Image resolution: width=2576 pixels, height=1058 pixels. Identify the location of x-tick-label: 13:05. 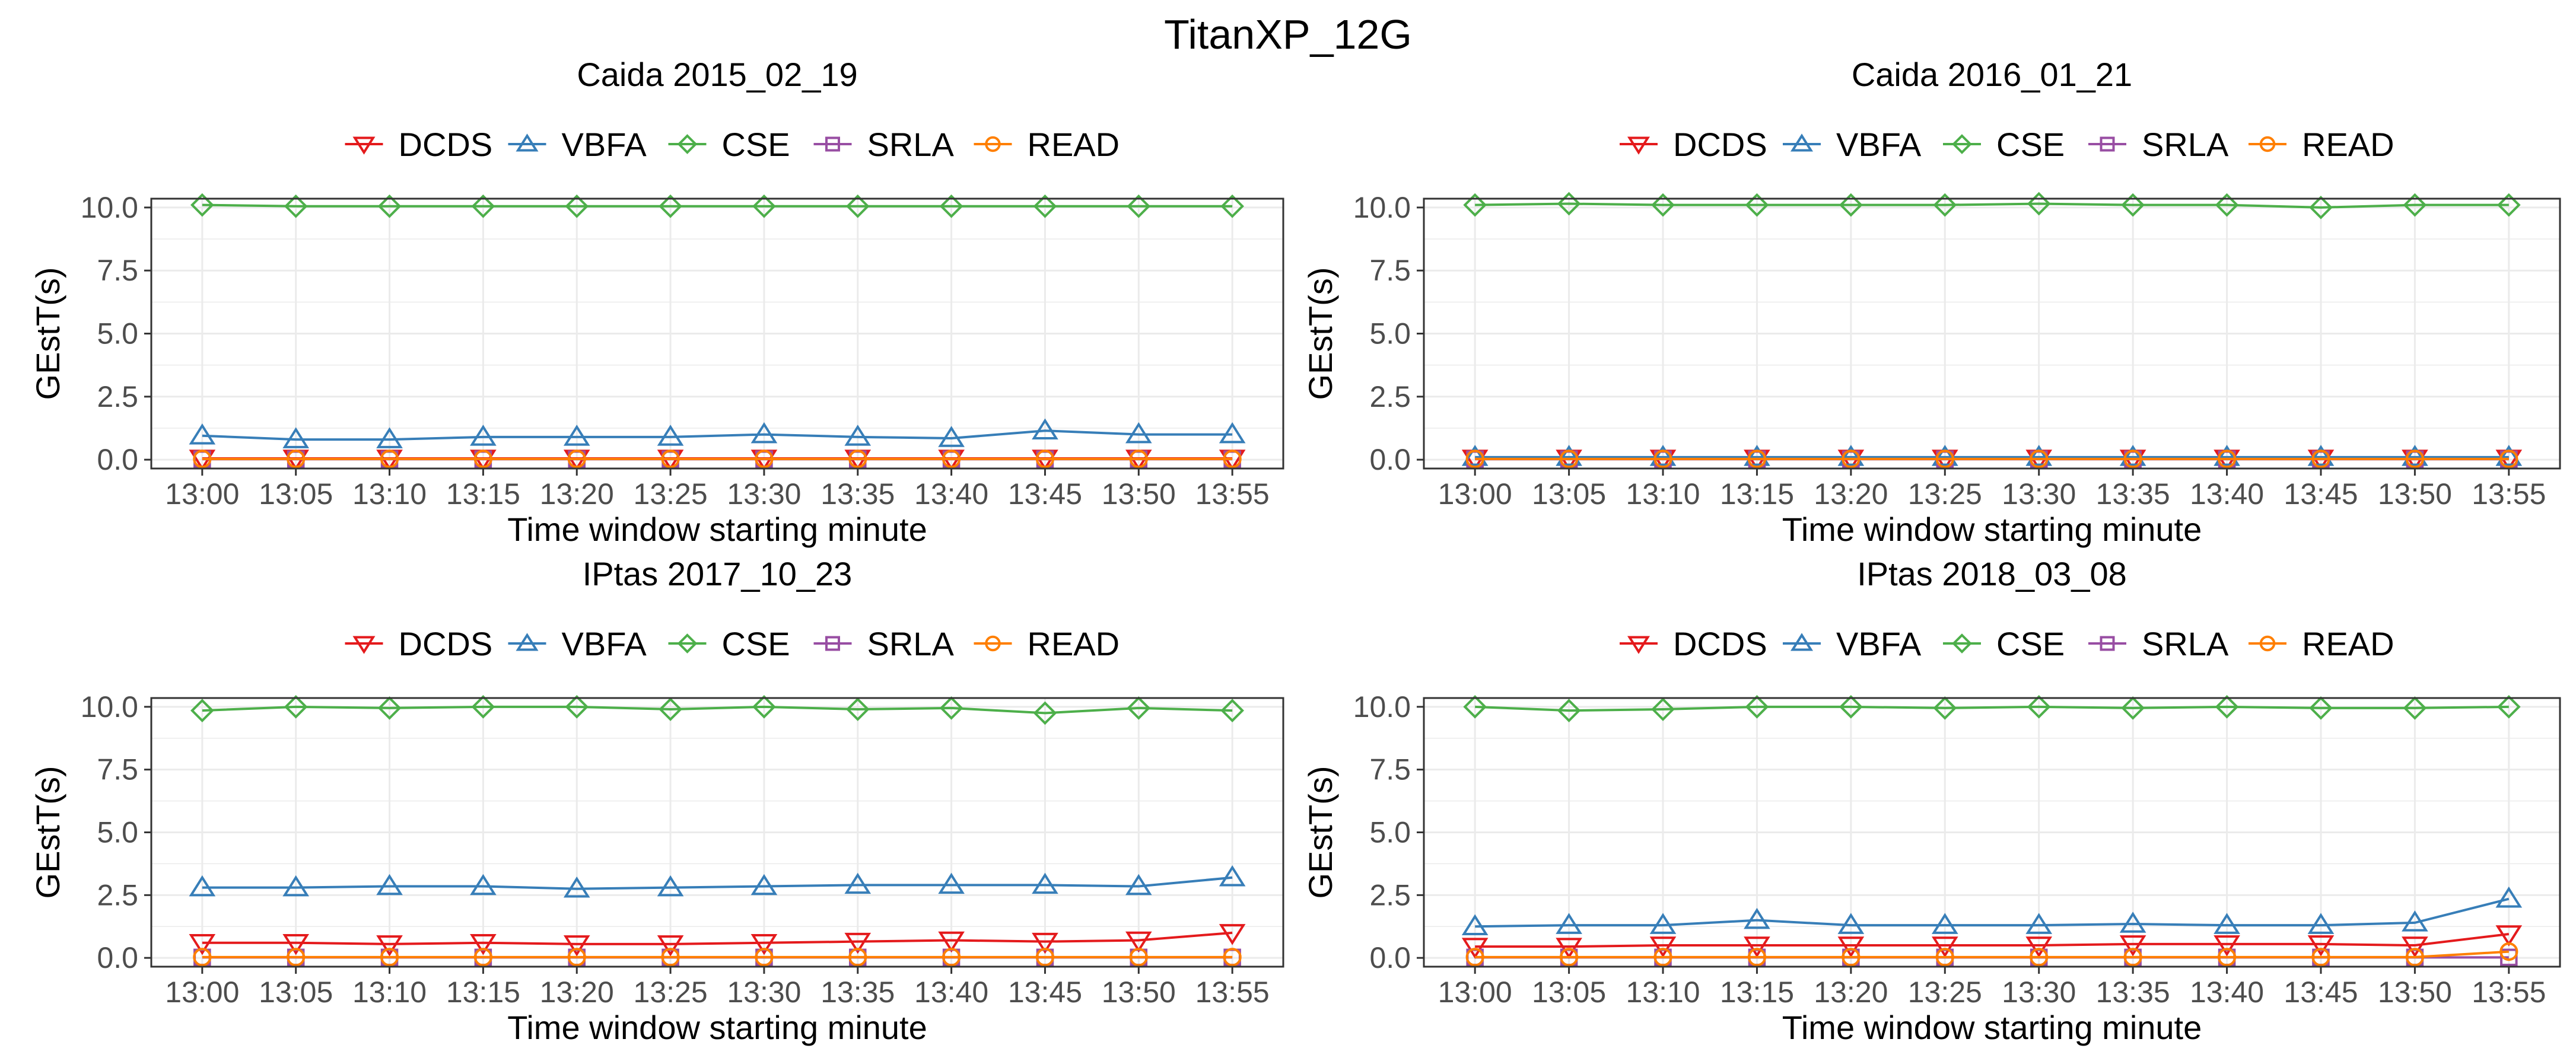
(296, 494).